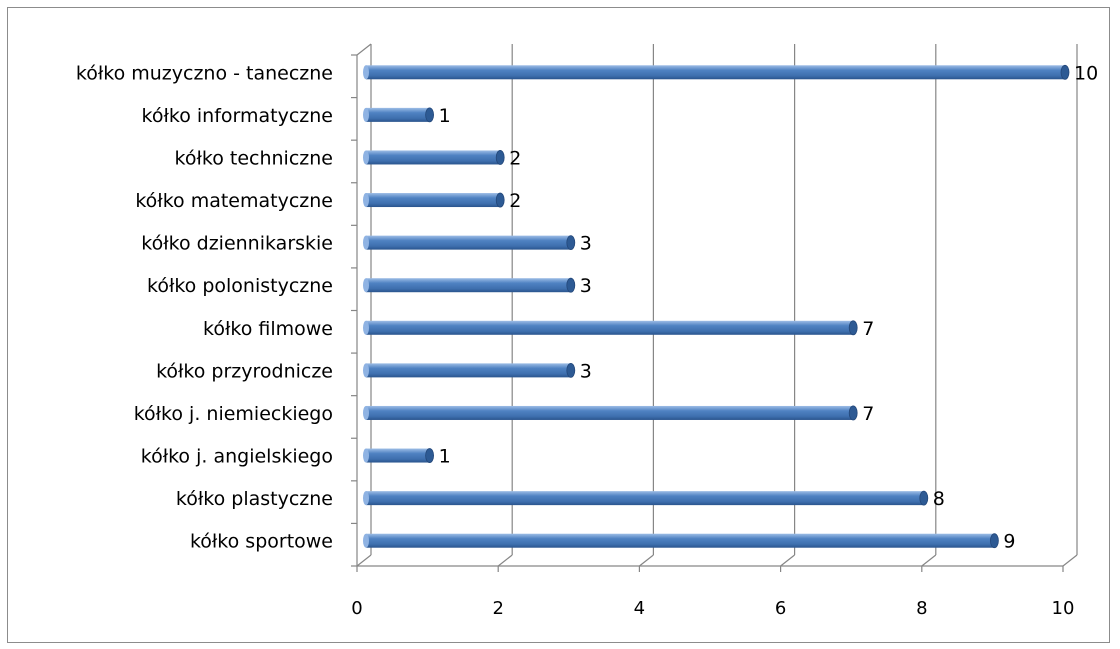 This screenshot has width=1120, height=649. What do you see at coordinates (240, 286) in the screenshot?
I see `category-label: kółko polonistyczne` at bounding box center [240, 286].